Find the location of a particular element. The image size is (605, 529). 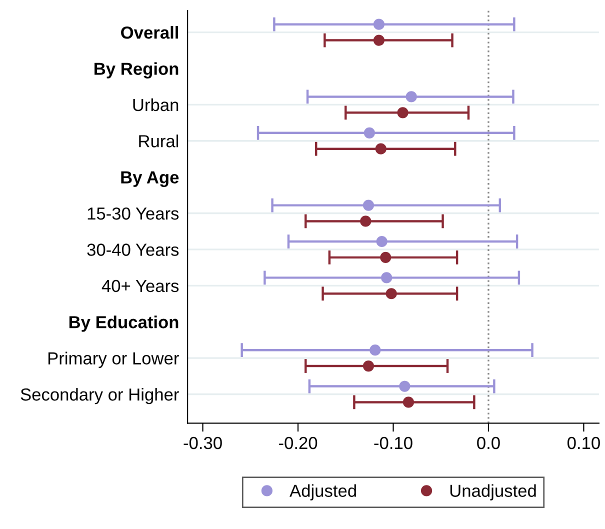

x-tick-label: -0.30 is located at coordinates (203, 443).